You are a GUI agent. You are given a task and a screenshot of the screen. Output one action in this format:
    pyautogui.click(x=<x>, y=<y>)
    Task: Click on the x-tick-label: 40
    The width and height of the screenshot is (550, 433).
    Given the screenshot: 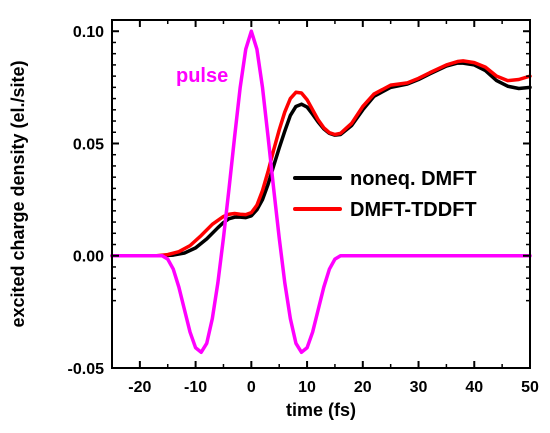 What is the action you would take?
    pyautogui.click(x=474, y=387)
    